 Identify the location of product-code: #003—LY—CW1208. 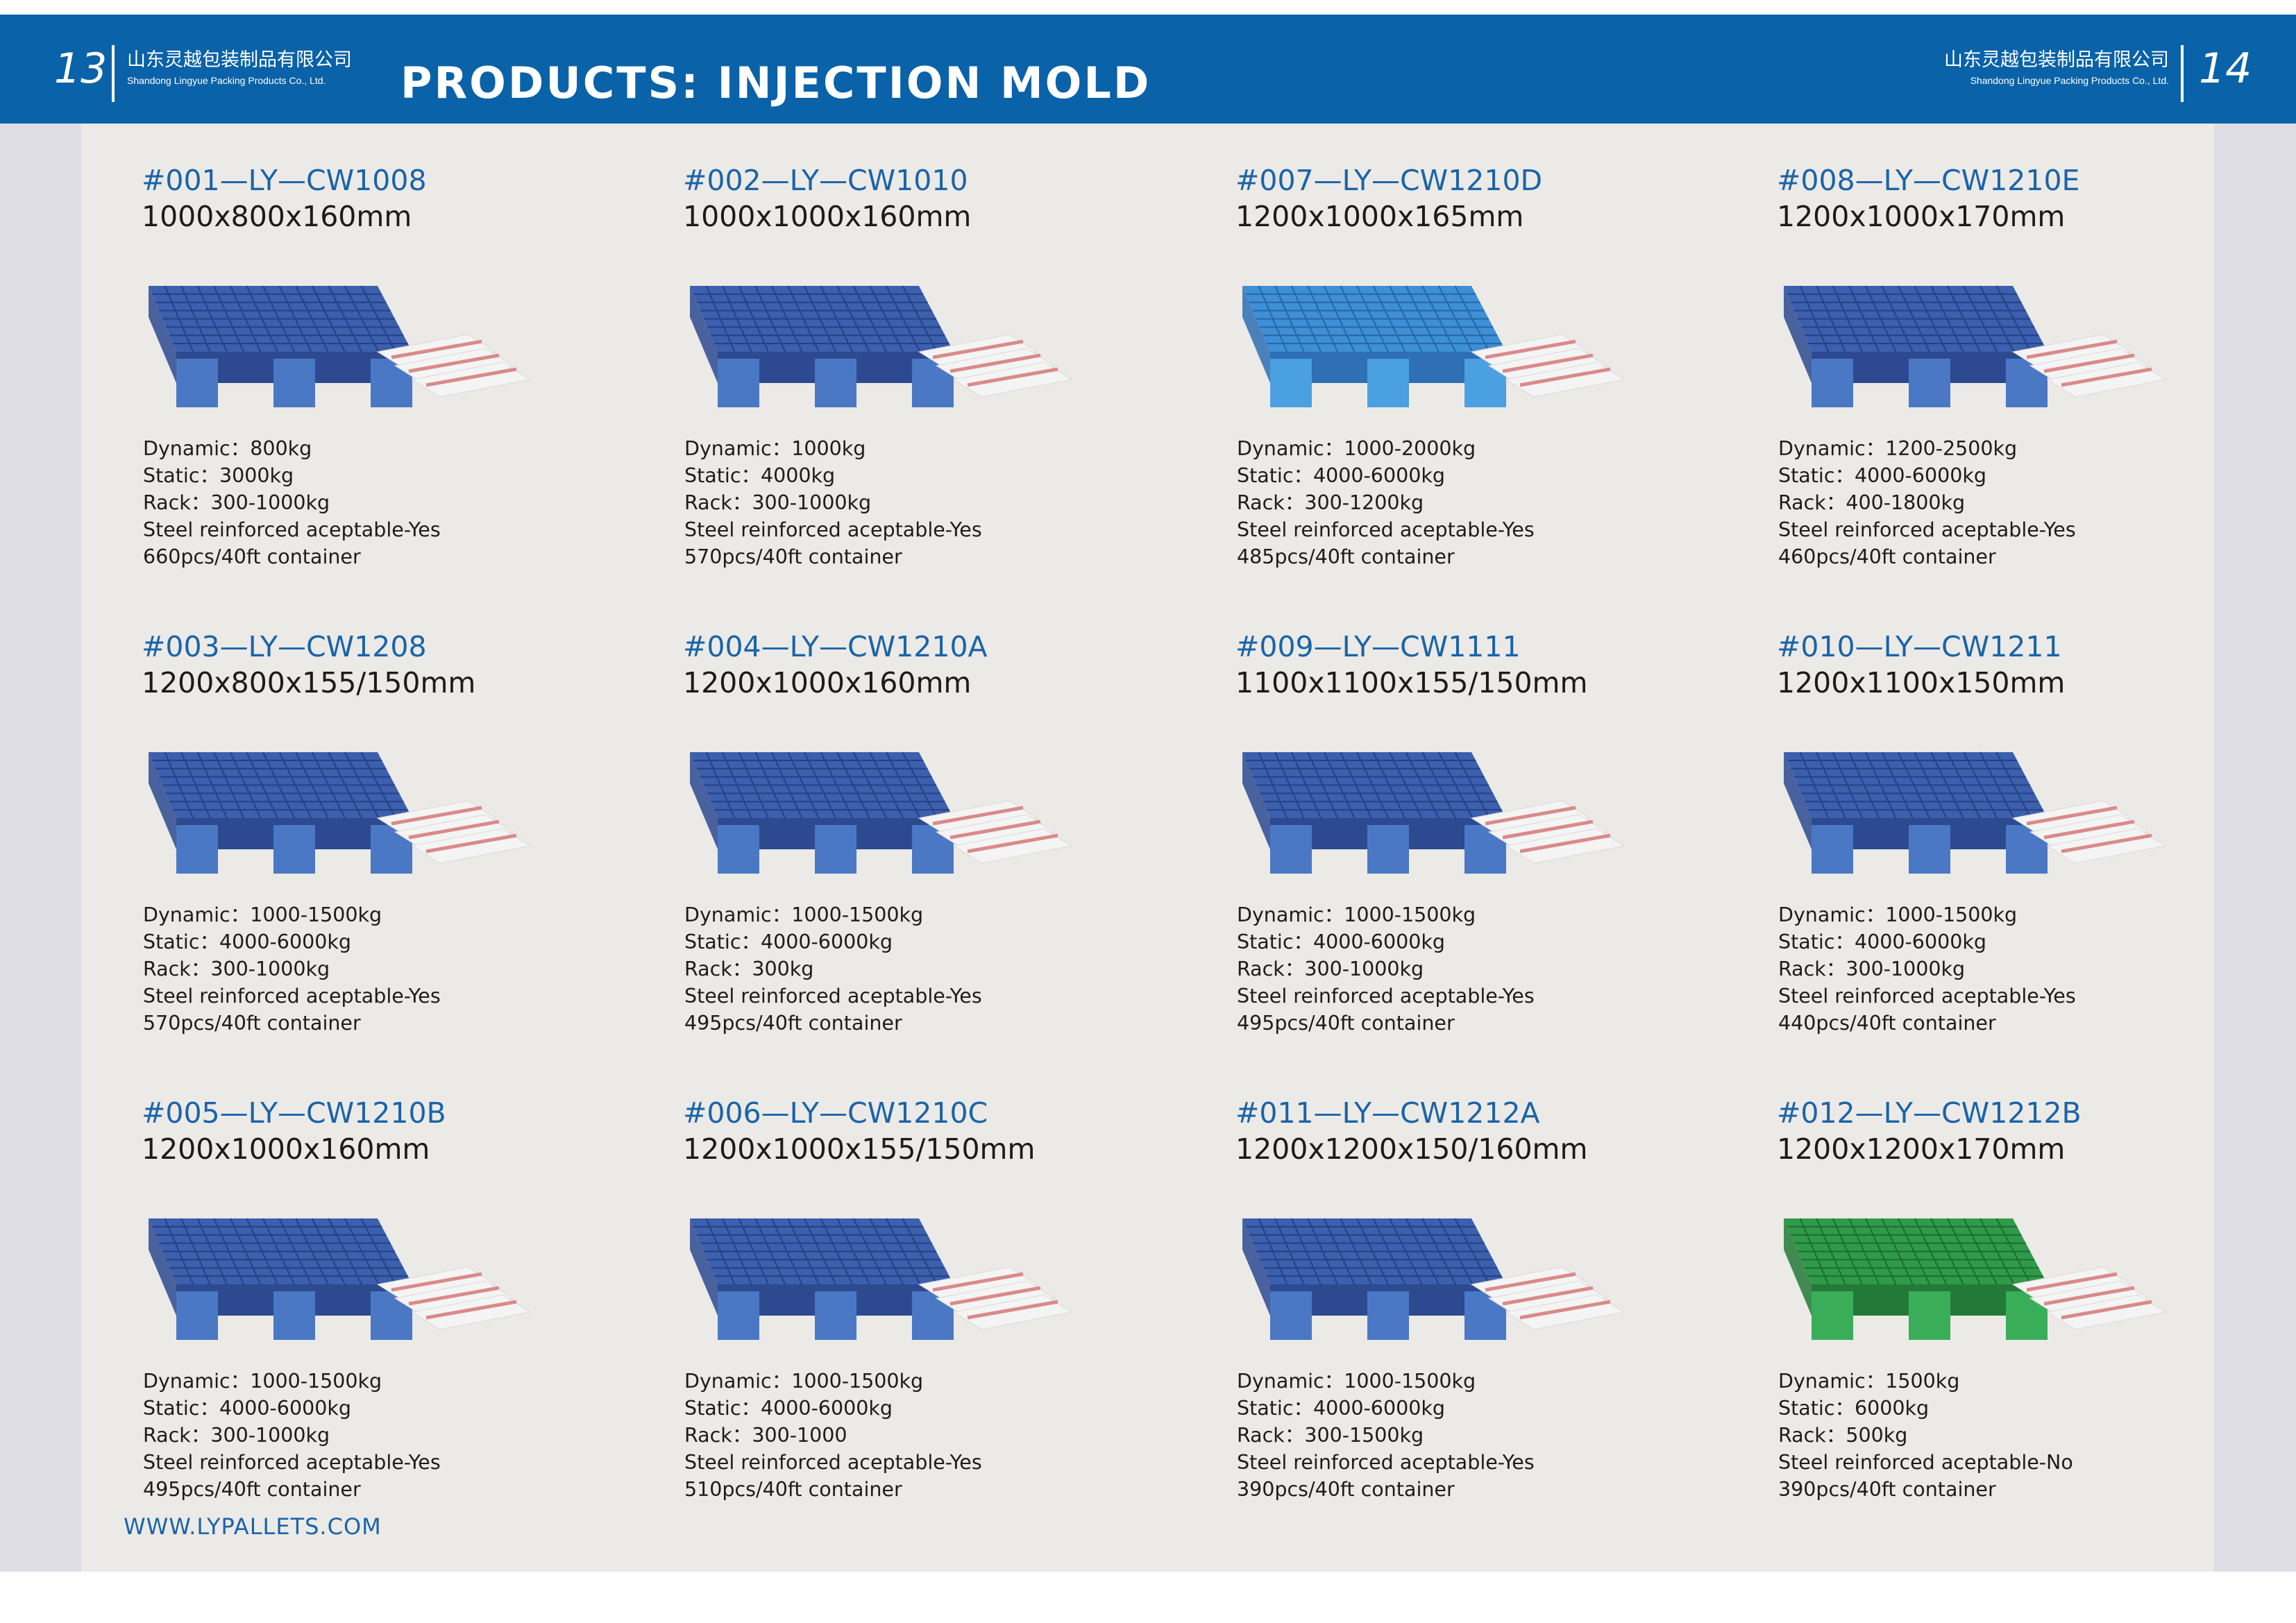
(284, 646).